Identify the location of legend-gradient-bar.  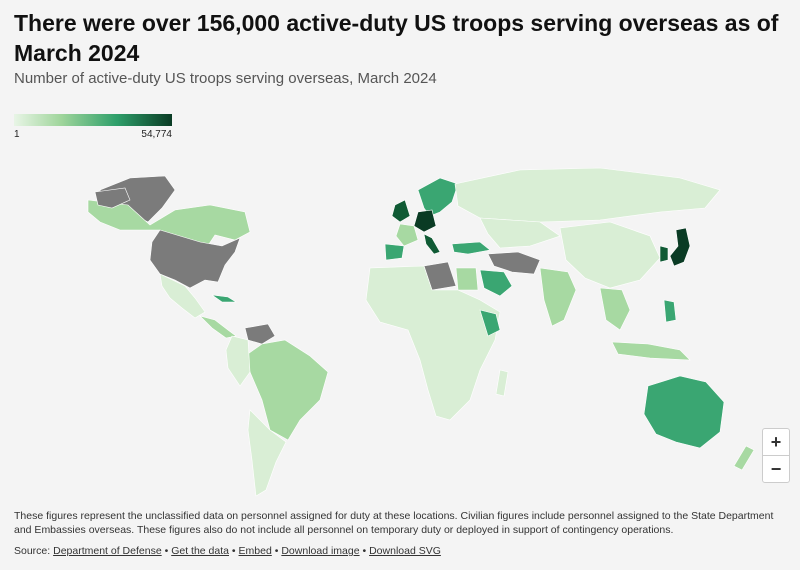
(93, 120).